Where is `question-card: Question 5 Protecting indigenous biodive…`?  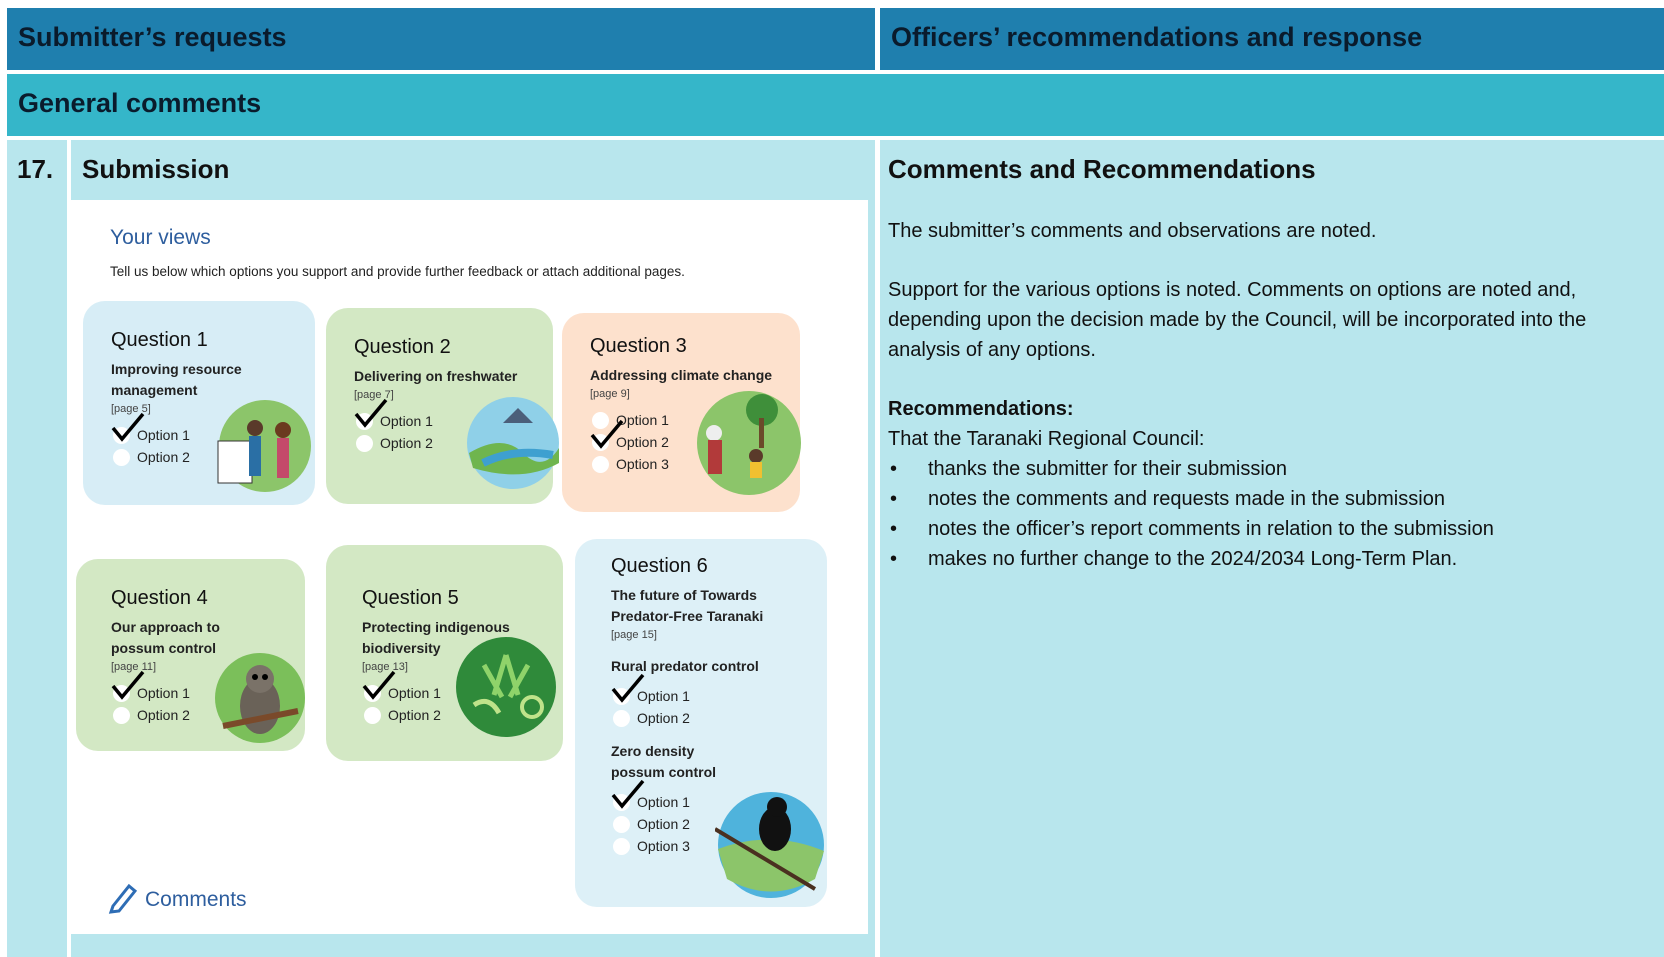
question-card: Question 5 Protecting indigenous biodive… is located at coordinates (444, 653).